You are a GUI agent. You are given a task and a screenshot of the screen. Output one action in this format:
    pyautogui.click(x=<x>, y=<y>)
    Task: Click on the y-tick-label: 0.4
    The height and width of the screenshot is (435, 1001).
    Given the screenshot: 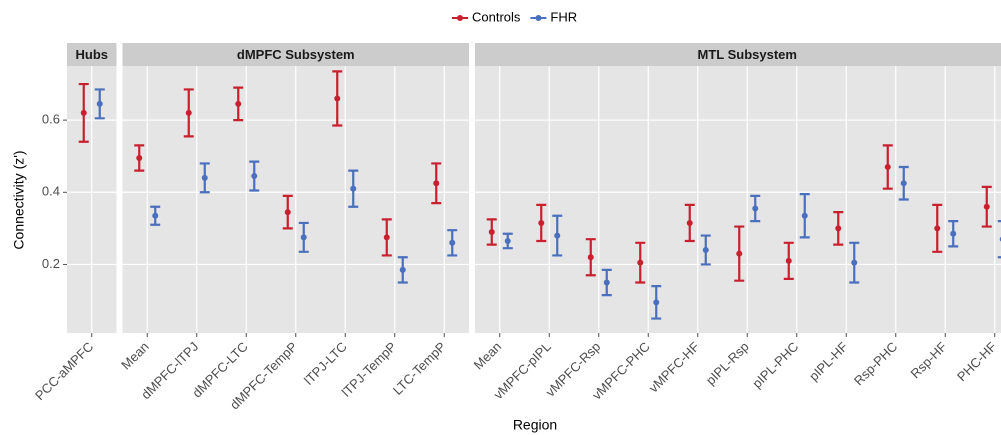 What is the action you would take?
    pyautogui.click(x=51, y=191)
    